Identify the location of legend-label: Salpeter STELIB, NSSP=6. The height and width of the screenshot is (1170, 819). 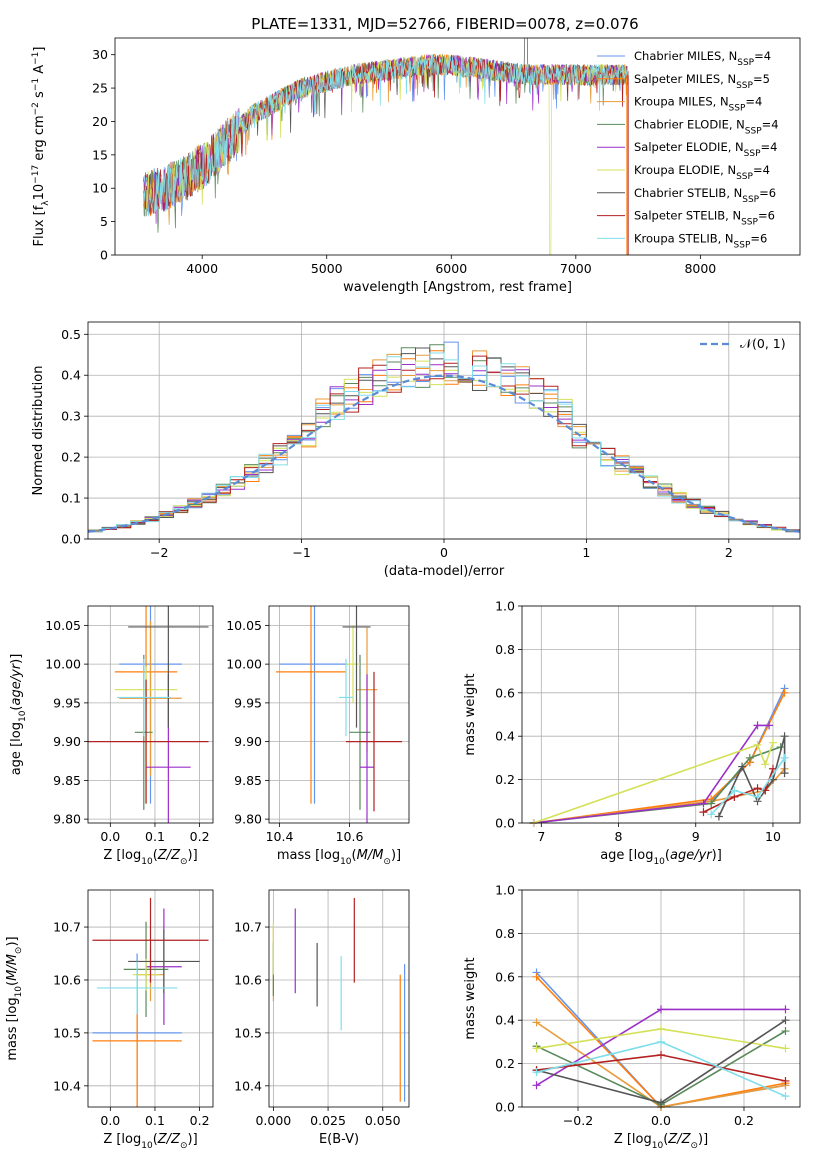
(704, 218).